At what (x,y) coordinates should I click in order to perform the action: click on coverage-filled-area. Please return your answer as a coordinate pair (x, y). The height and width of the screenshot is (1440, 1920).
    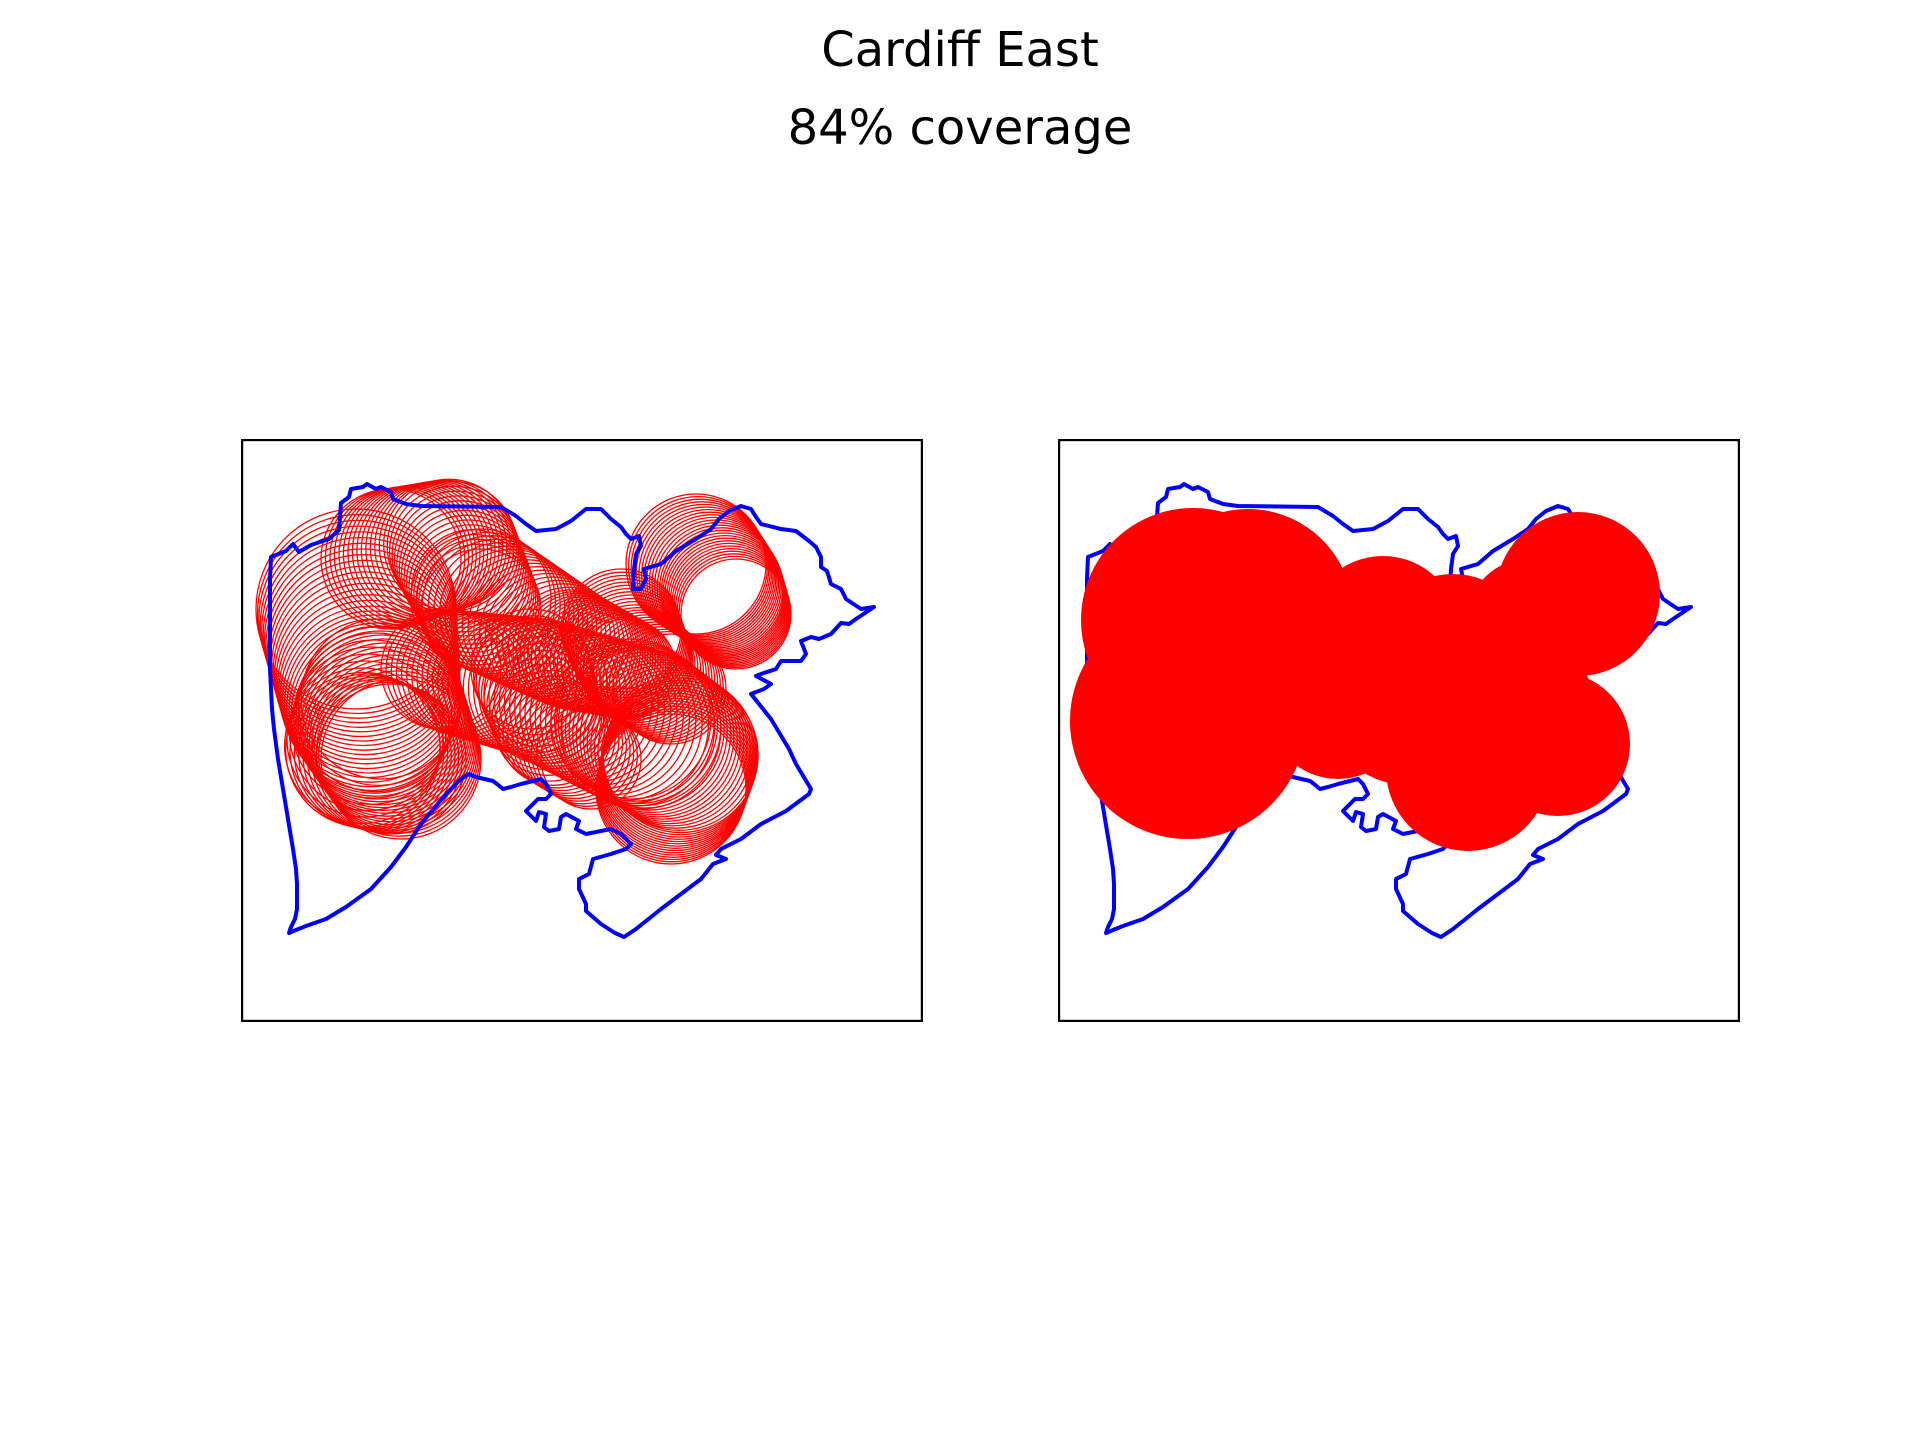
    Looking at the image, I should click on (1365, 679).